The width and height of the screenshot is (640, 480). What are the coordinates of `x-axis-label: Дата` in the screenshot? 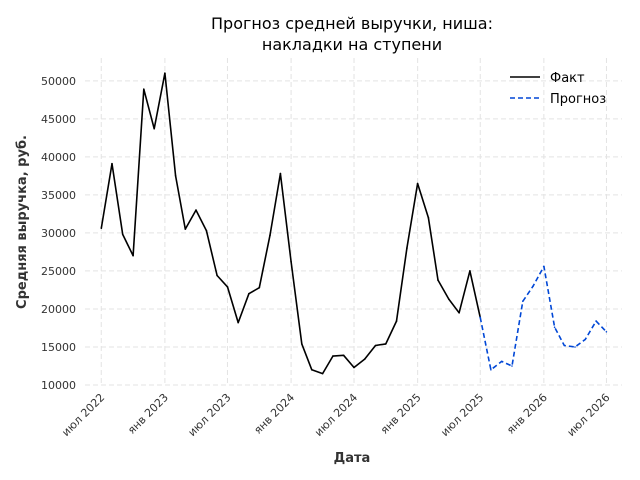 It's located at (352, 458).